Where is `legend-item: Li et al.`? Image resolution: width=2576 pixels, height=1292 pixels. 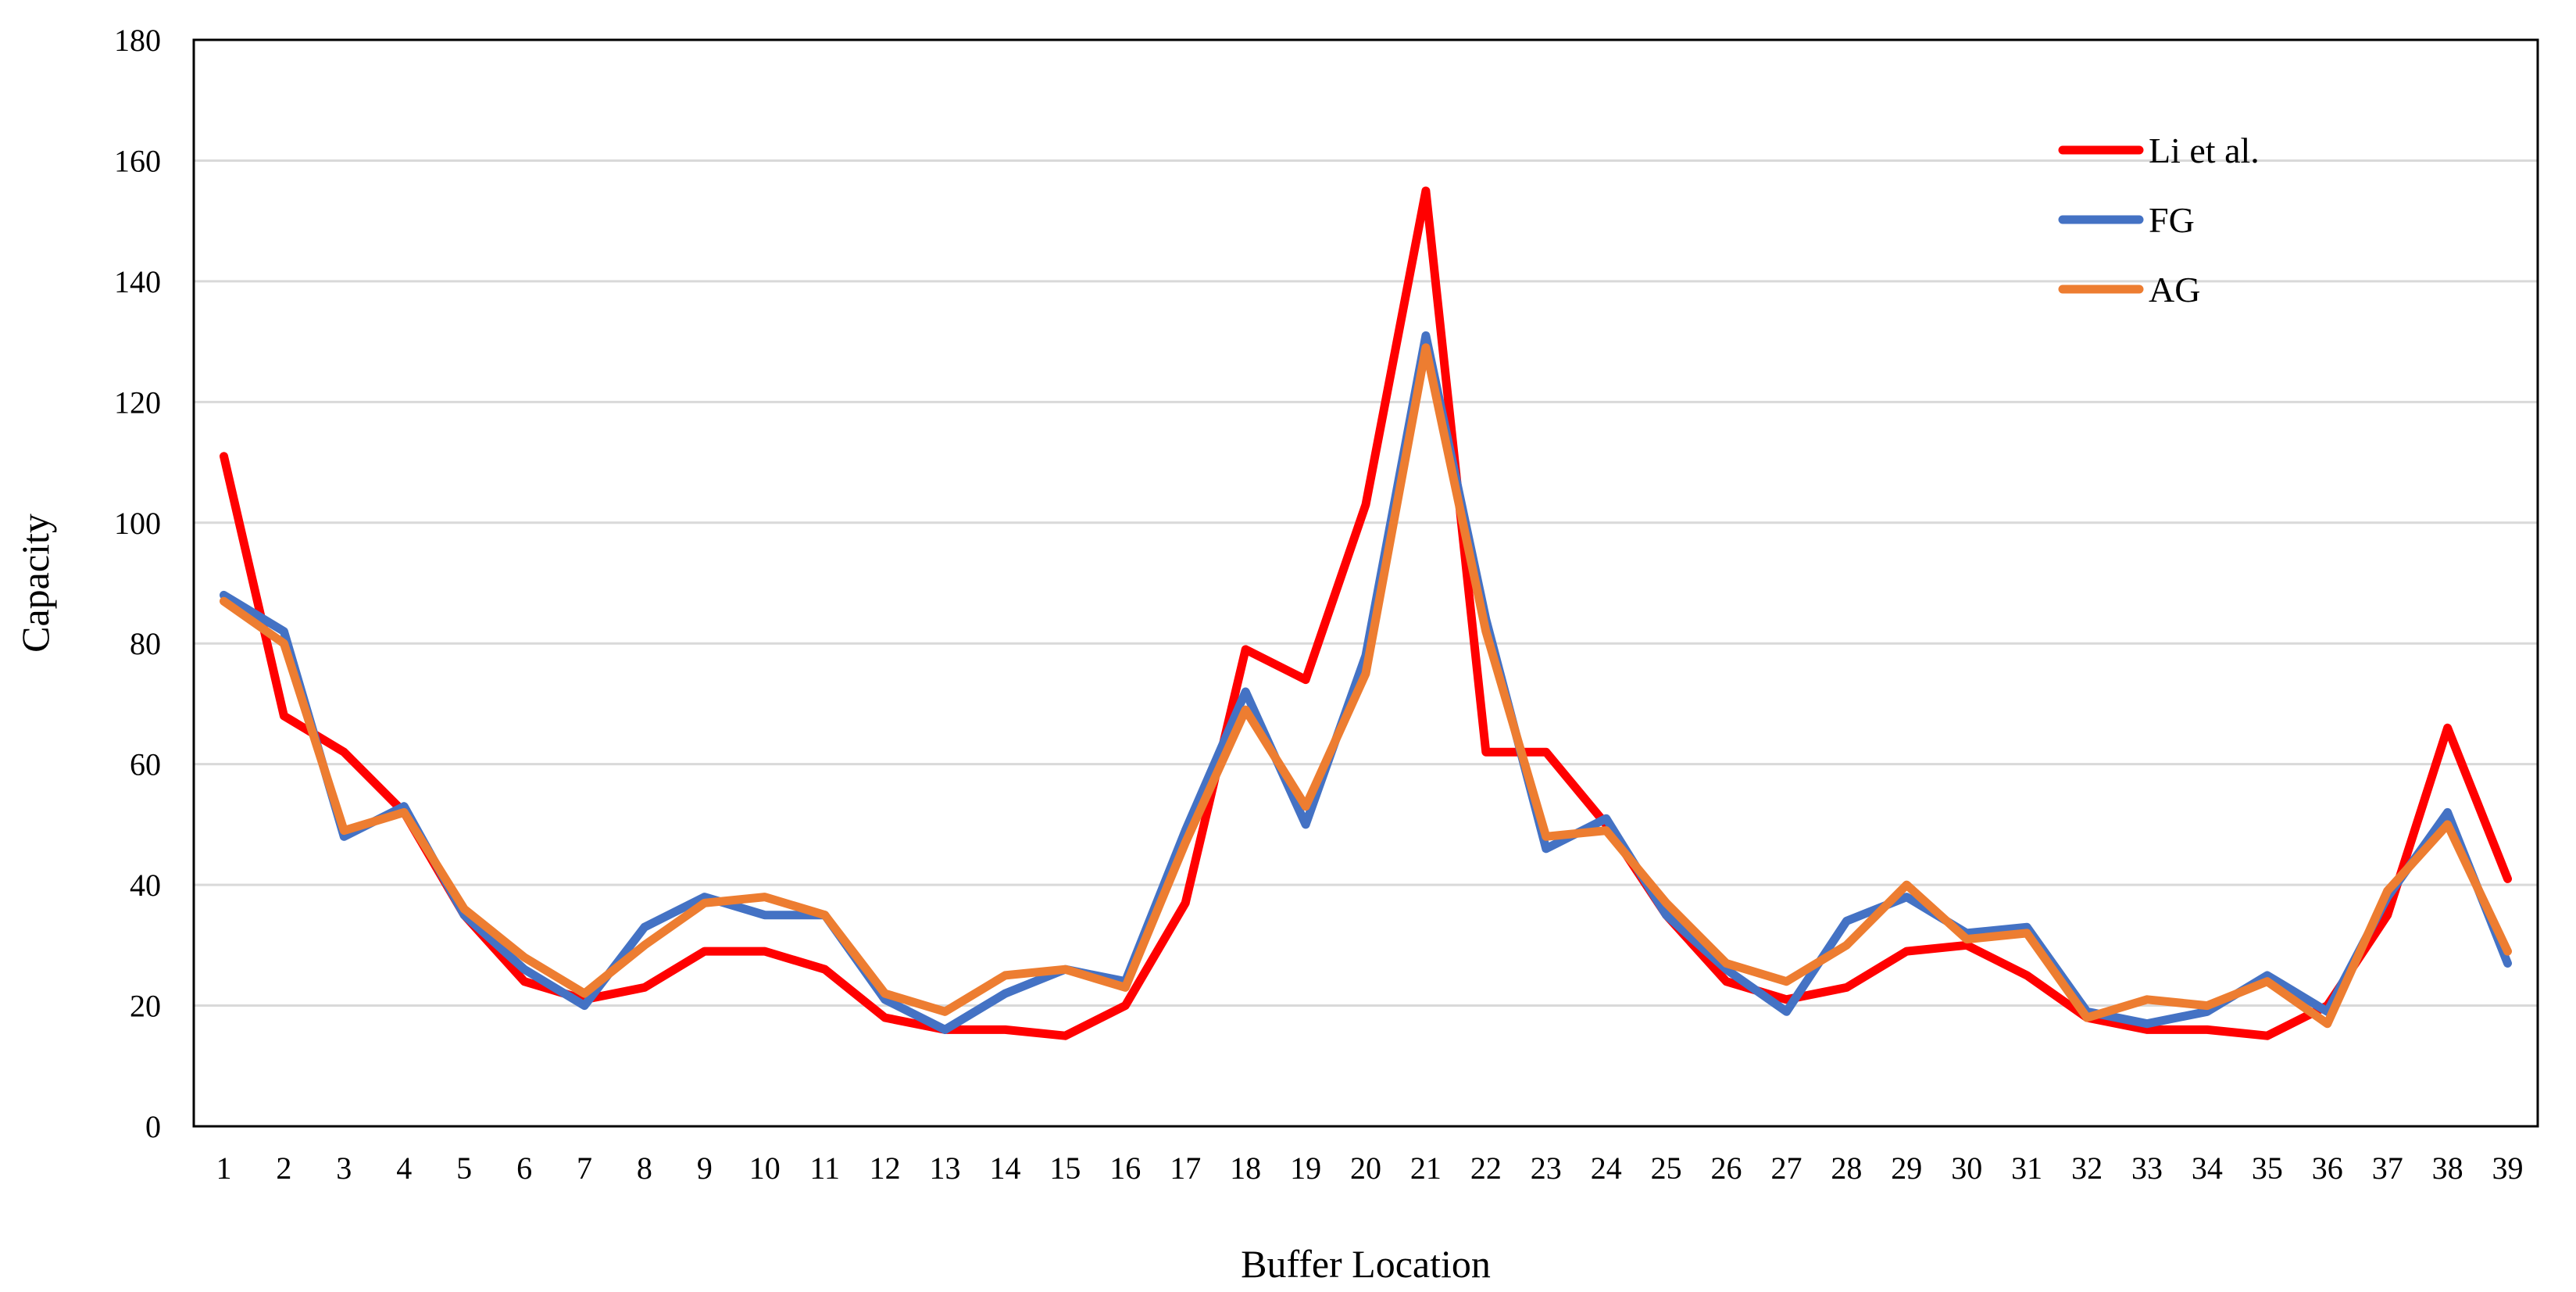 legend-item: Li et al. is located at coordinates (2159, 150).